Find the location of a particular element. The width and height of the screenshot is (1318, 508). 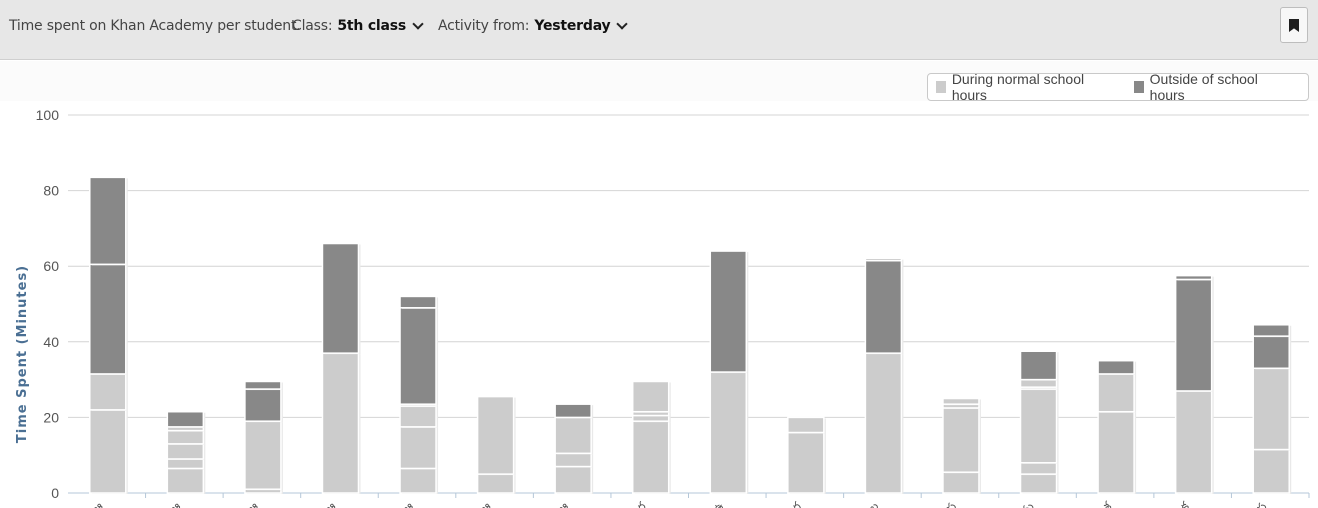

legend-swatch-outside is located at coordinates (1138, 87).